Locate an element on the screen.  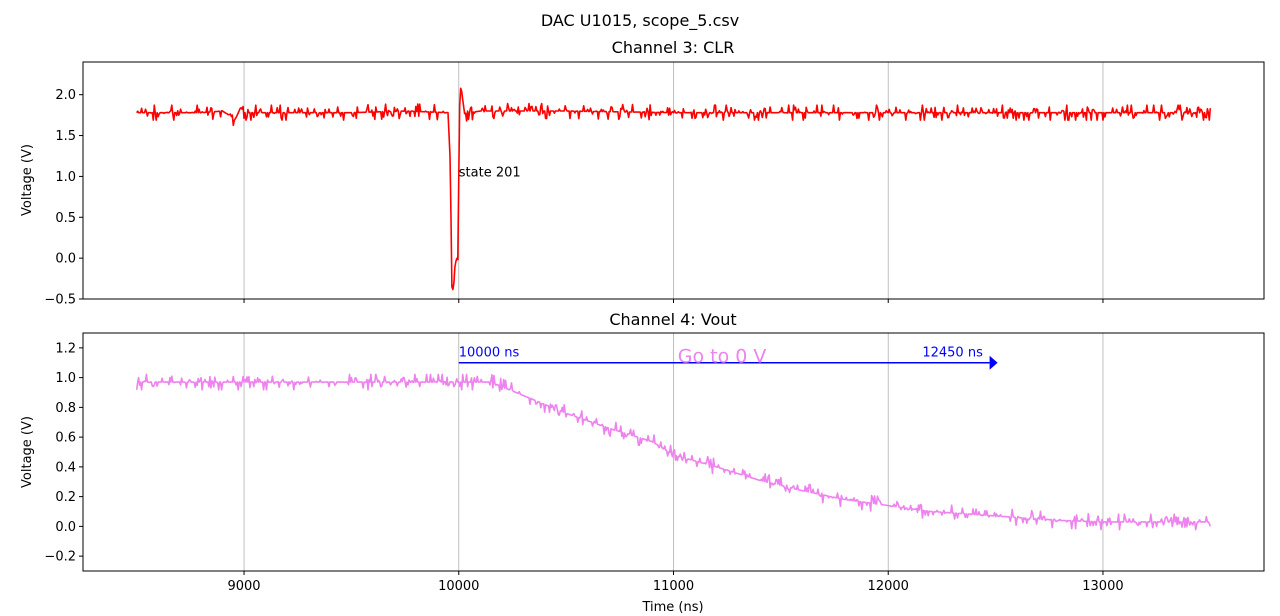
x-tick-label: 9000 is located at coordinates (243, 586).